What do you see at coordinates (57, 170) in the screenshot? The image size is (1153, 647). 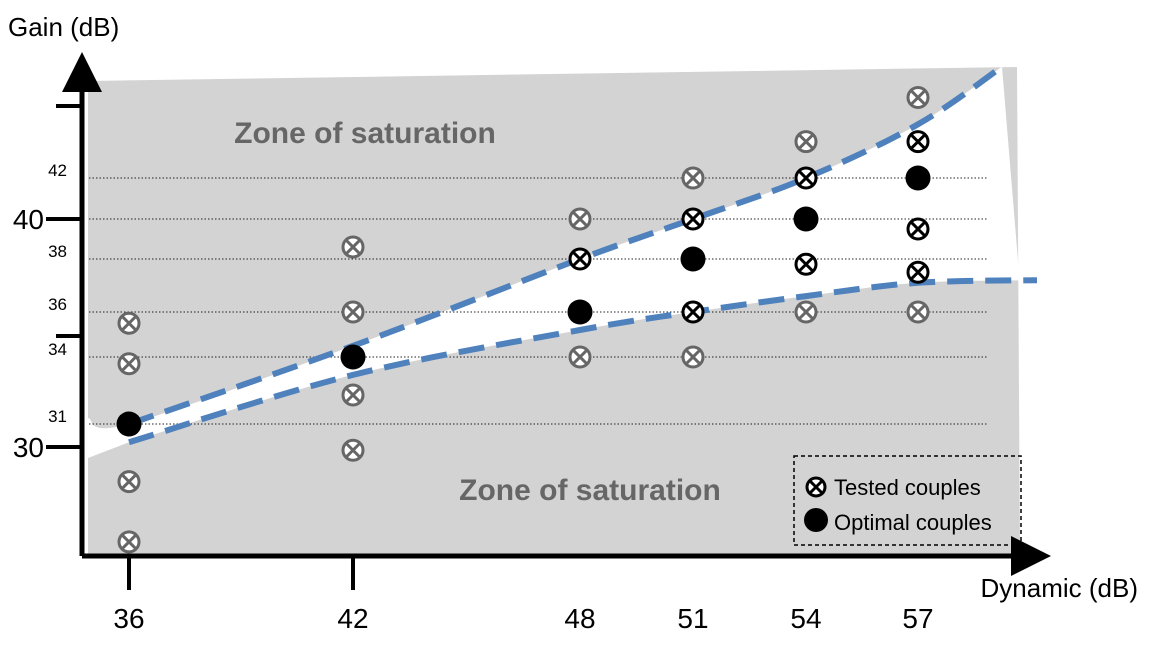 I see `y-minor-tick-label: 42` at bounding box center [57, 170].